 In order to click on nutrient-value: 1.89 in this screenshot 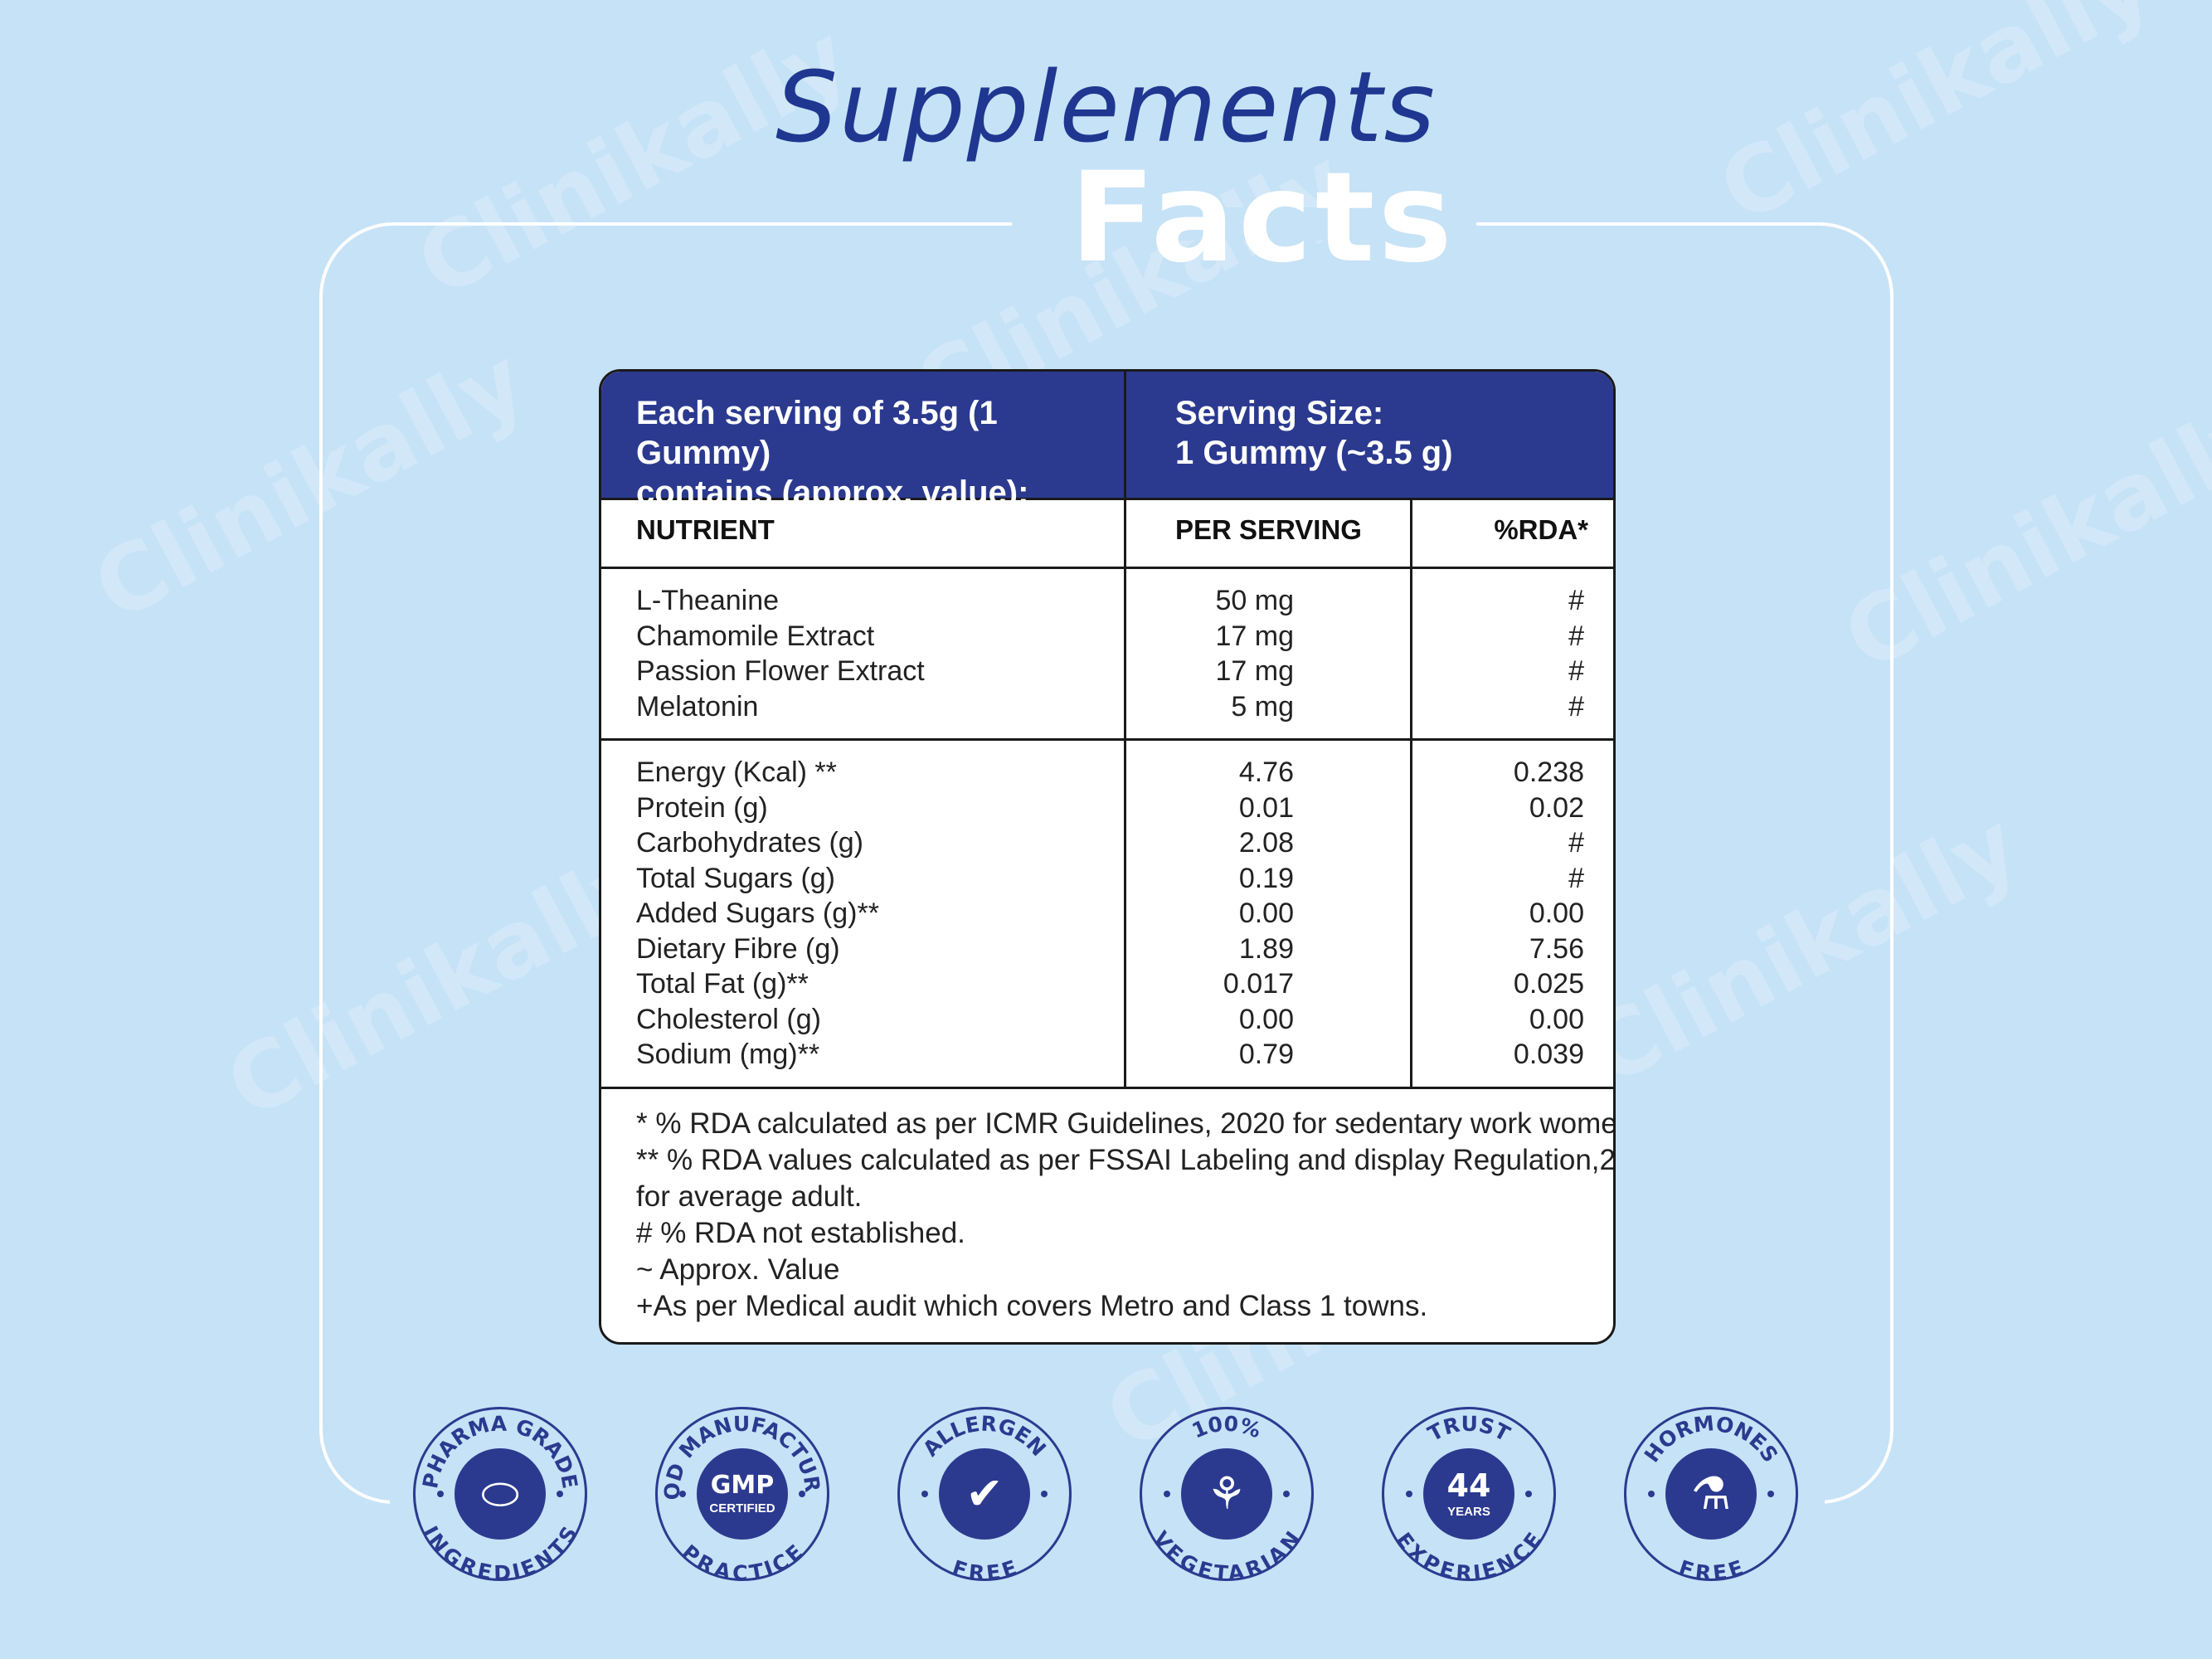, I will do `click(1266, 948)`.